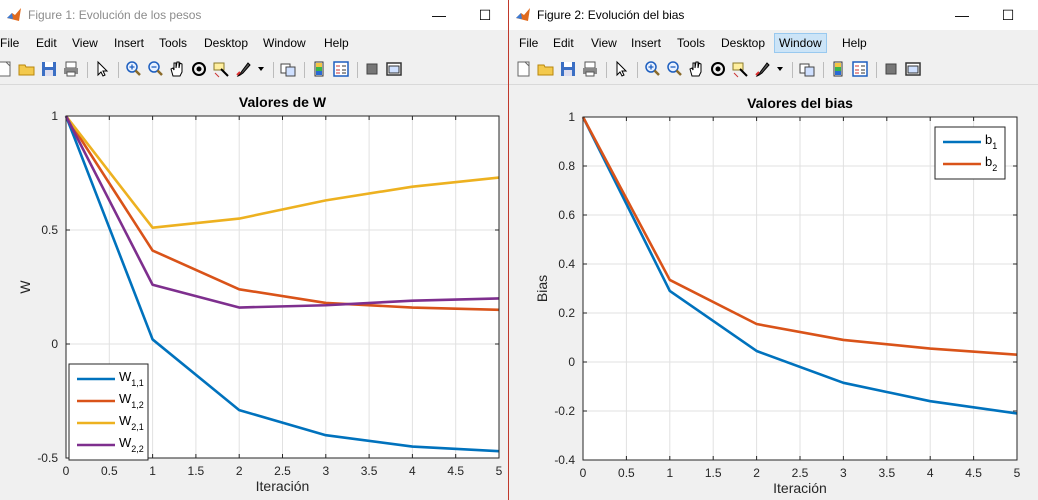 Image resolution: width=1038 pixels, height=500 pixels. I want to click on x-tick-label: 0.5, so click(626, 473).